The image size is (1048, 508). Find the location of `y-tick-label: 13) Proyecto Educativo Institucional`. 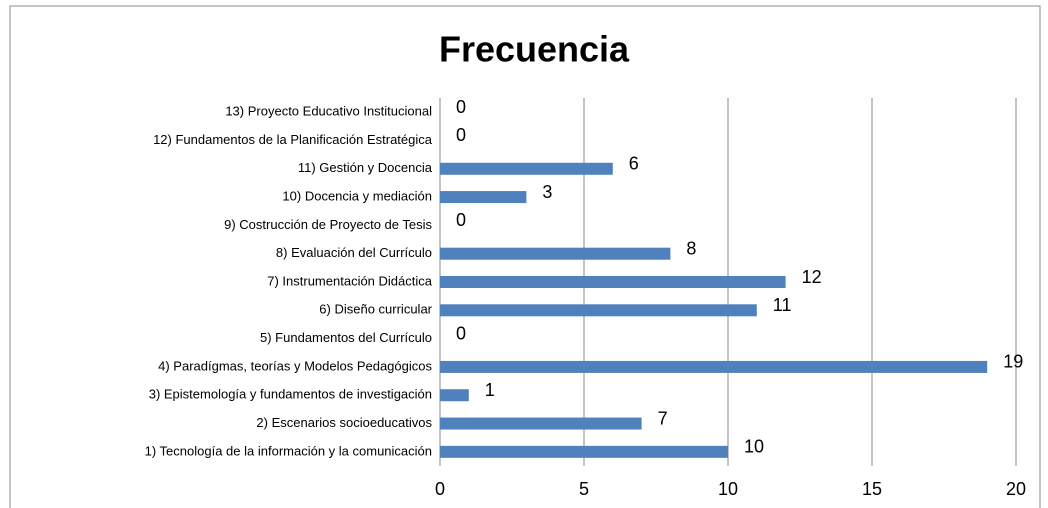

y-tick-label: 13) Proyecto Educativo Institucional is located at coordinates (328, 111).